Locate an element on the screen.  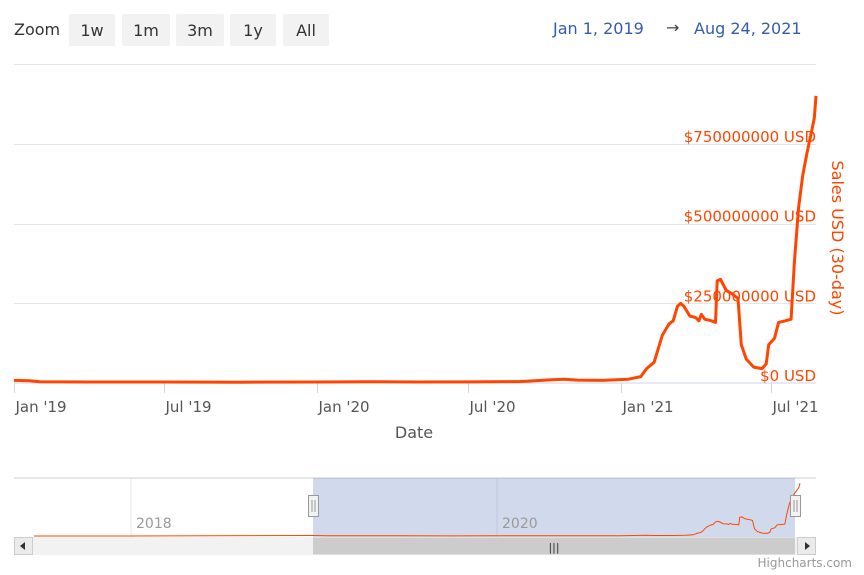
range-arrow: → is located at coordinates (673, 27).